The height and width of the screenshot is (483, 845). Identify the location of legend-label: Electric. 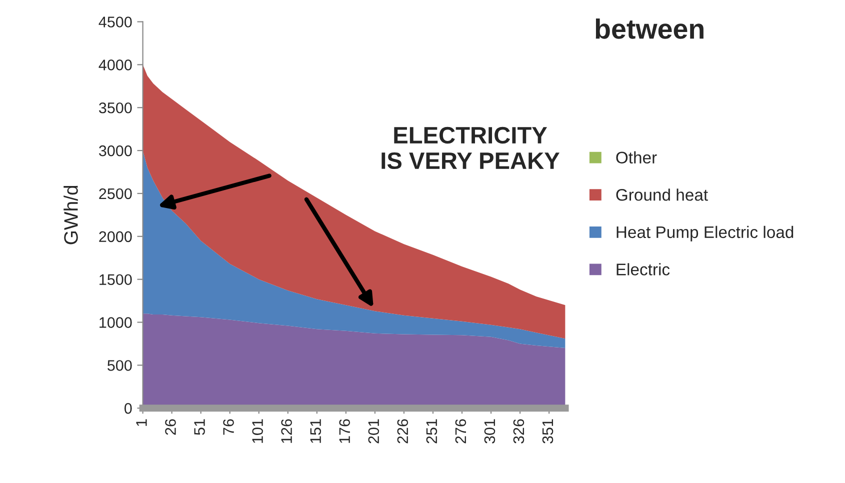
(643, 269).